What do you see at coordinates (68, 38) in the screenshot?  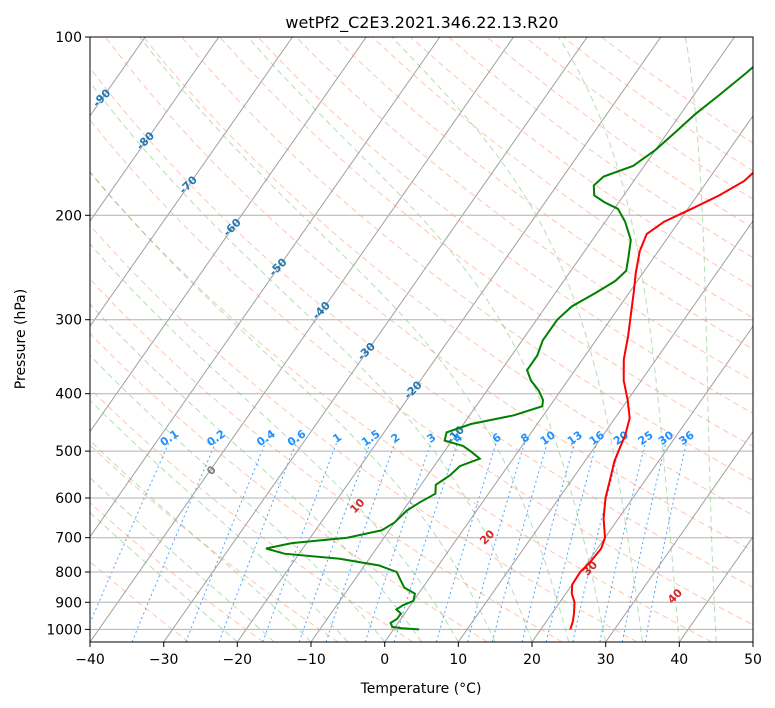 I see `y-tick-label: 100` at bounding box center [68, 38].